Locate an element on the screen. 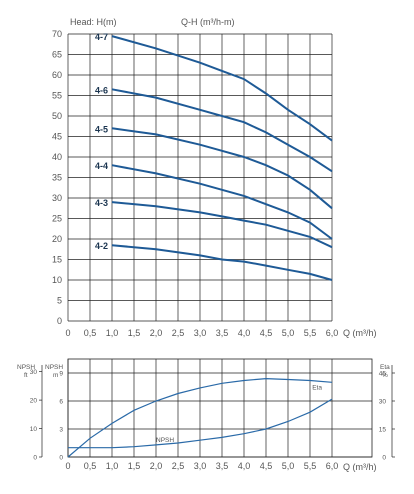  qh-y-tick-label: 55 is located at coordinates (57, 96).